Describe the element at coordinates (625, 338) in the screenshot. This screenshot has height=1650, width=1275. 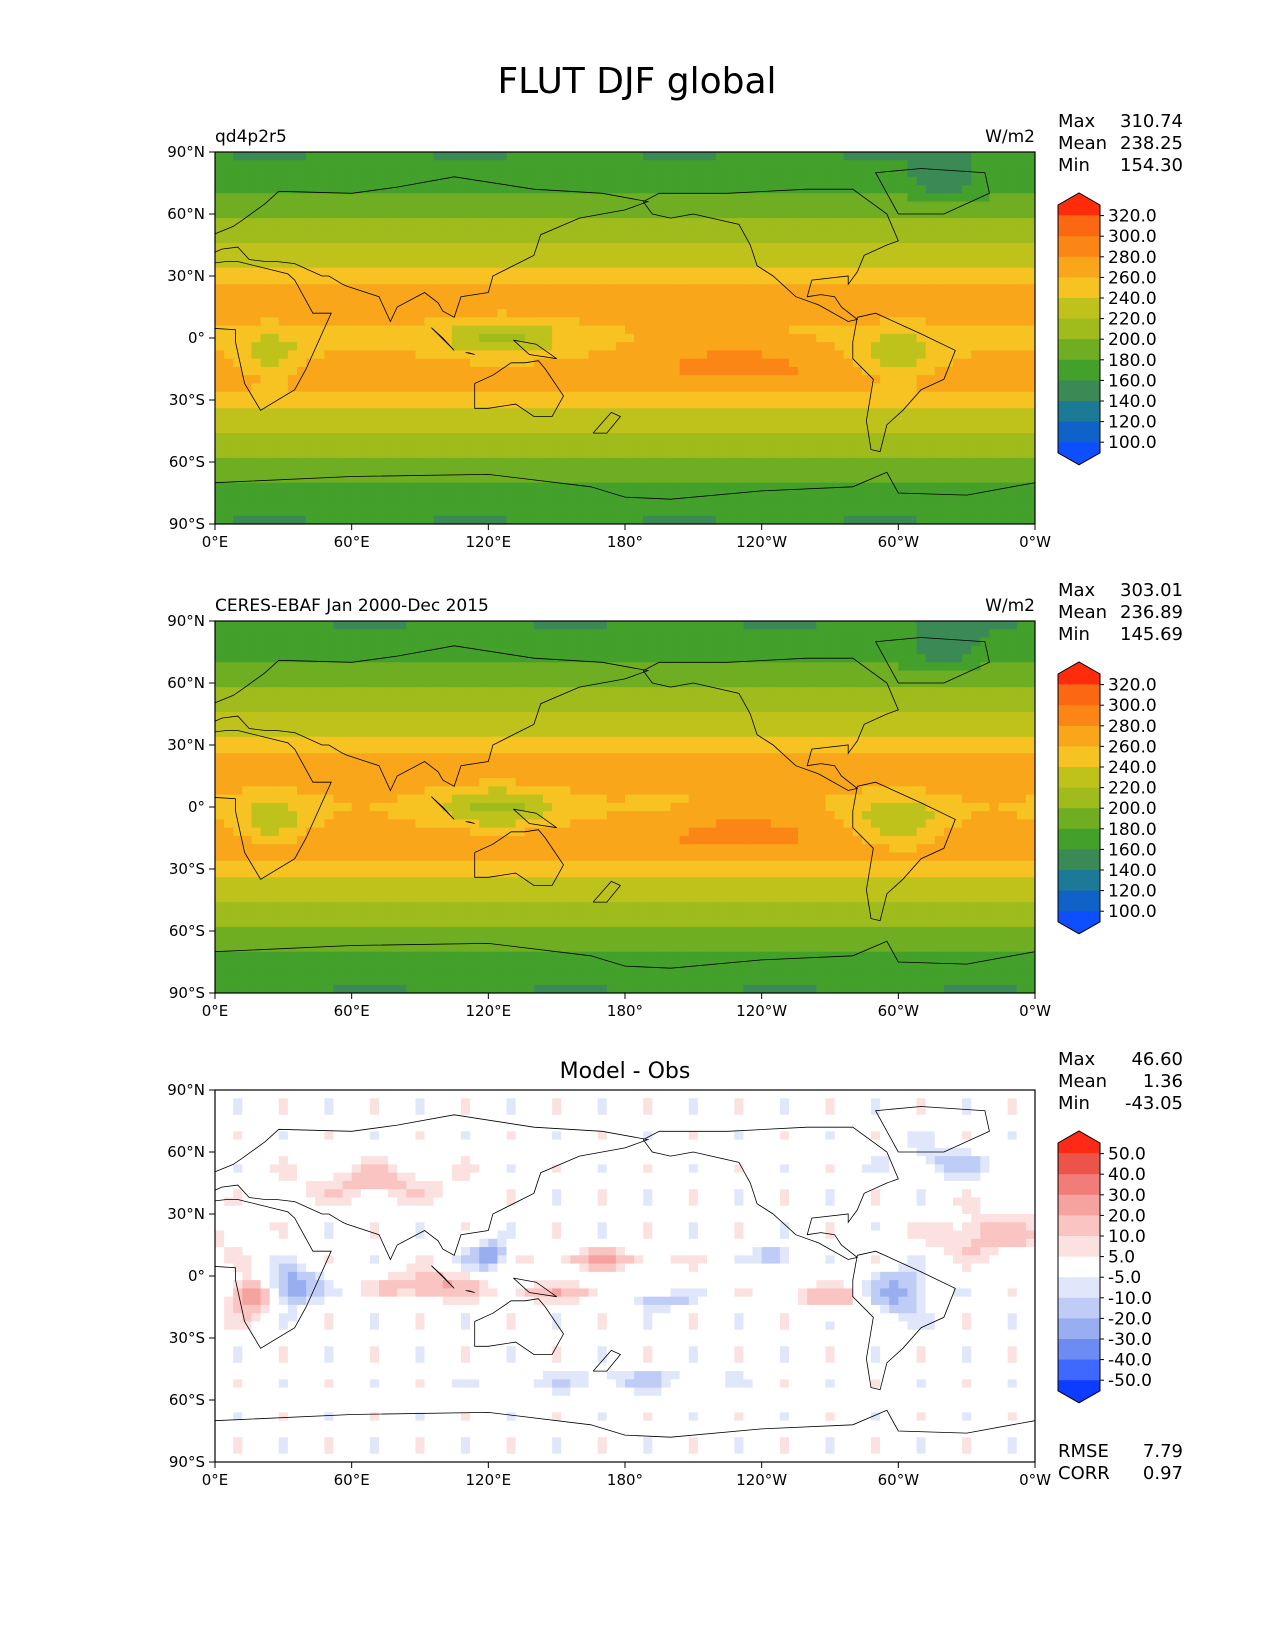
I see `map-model` at that location.